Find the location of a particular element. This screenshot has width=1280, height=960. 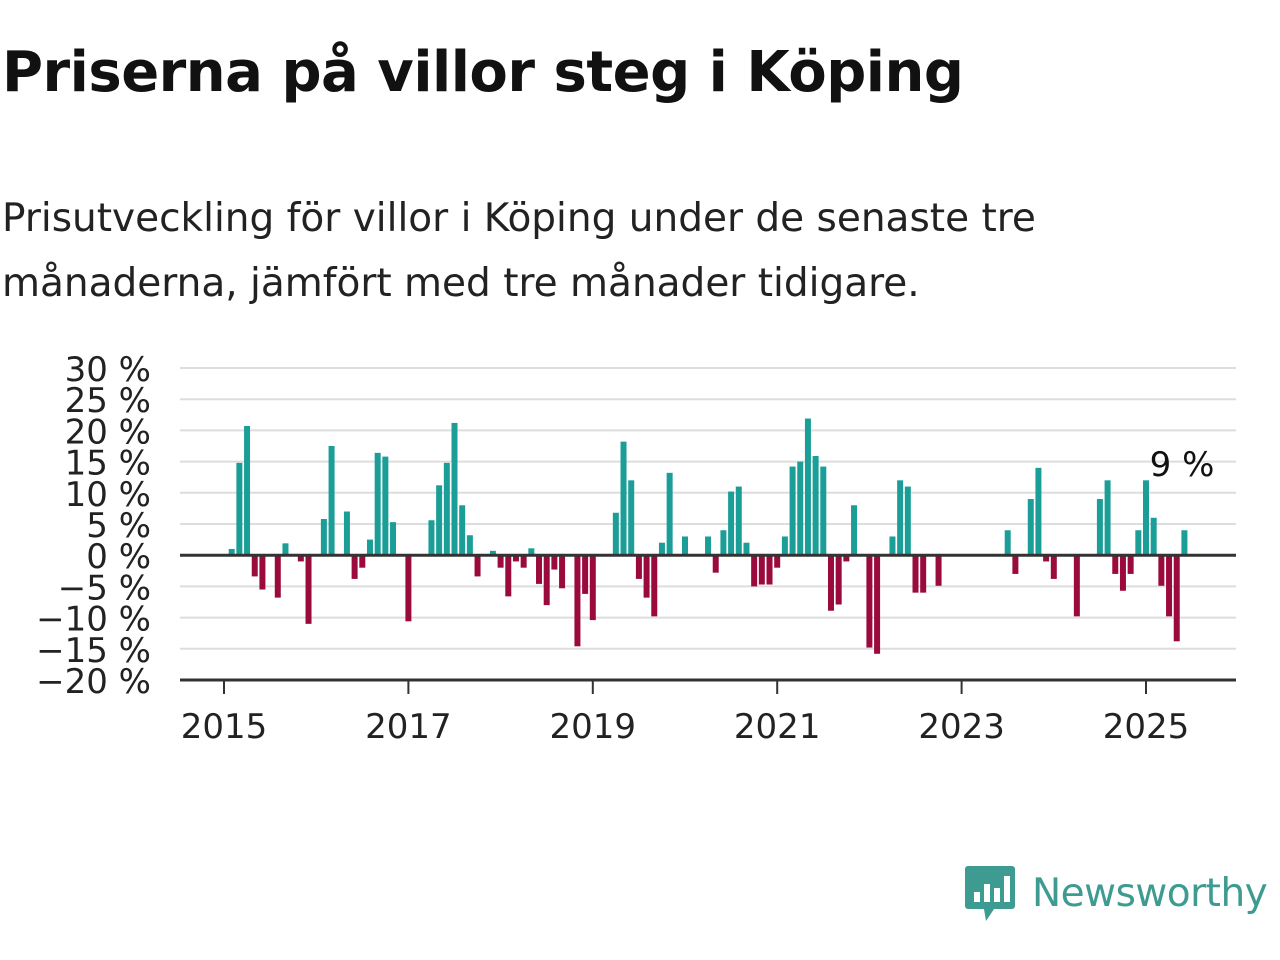

y-tick-label: 30 % is located at coordinates (108, 370).